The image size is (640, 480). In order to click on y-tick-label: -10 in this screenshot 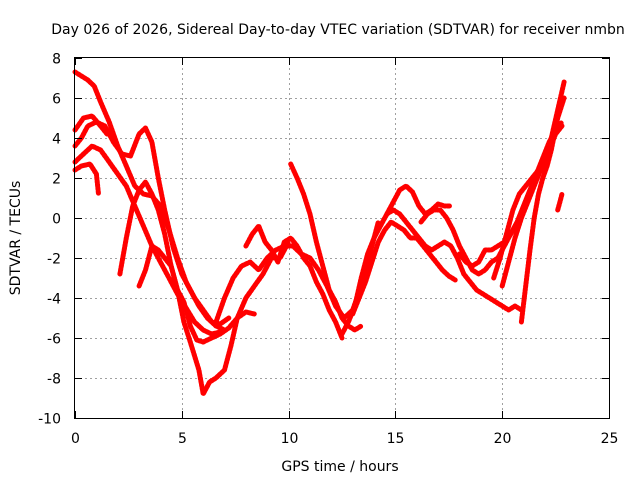, I will do `click(49, 420)`.